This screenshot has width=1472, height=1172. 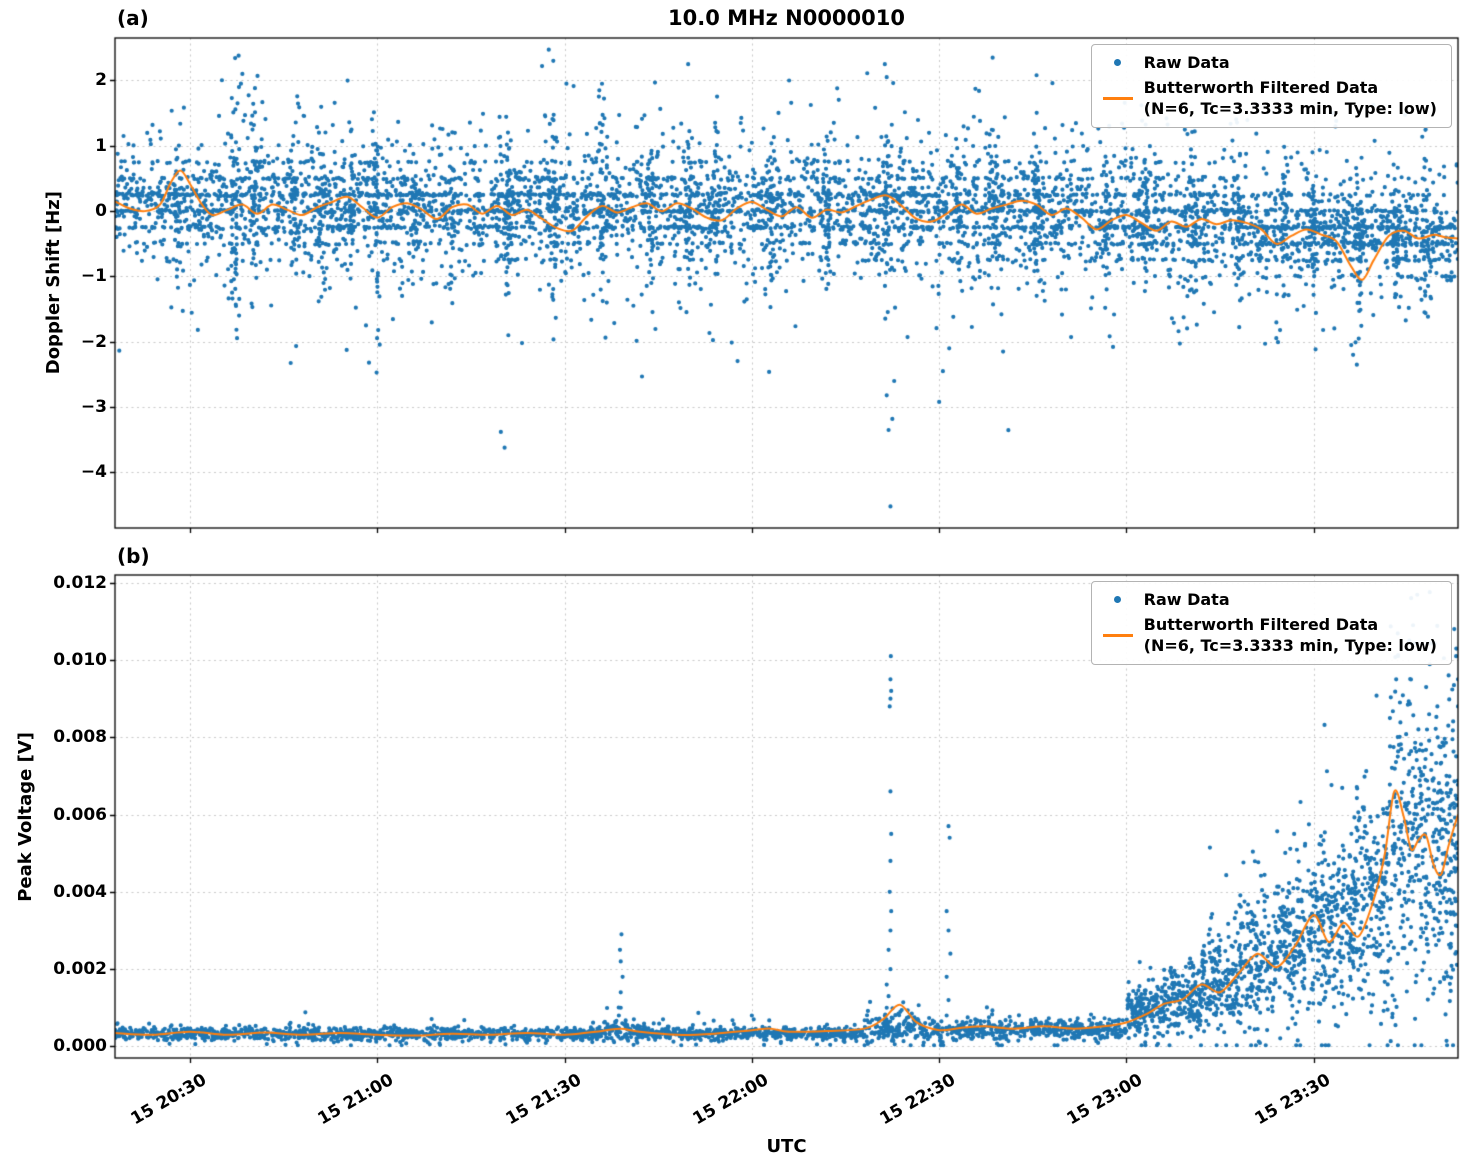 What do you see at coordinates (133, 18) in the screenshot?
I see `panel-a-label: (a)` at bounding box center [133, 18].